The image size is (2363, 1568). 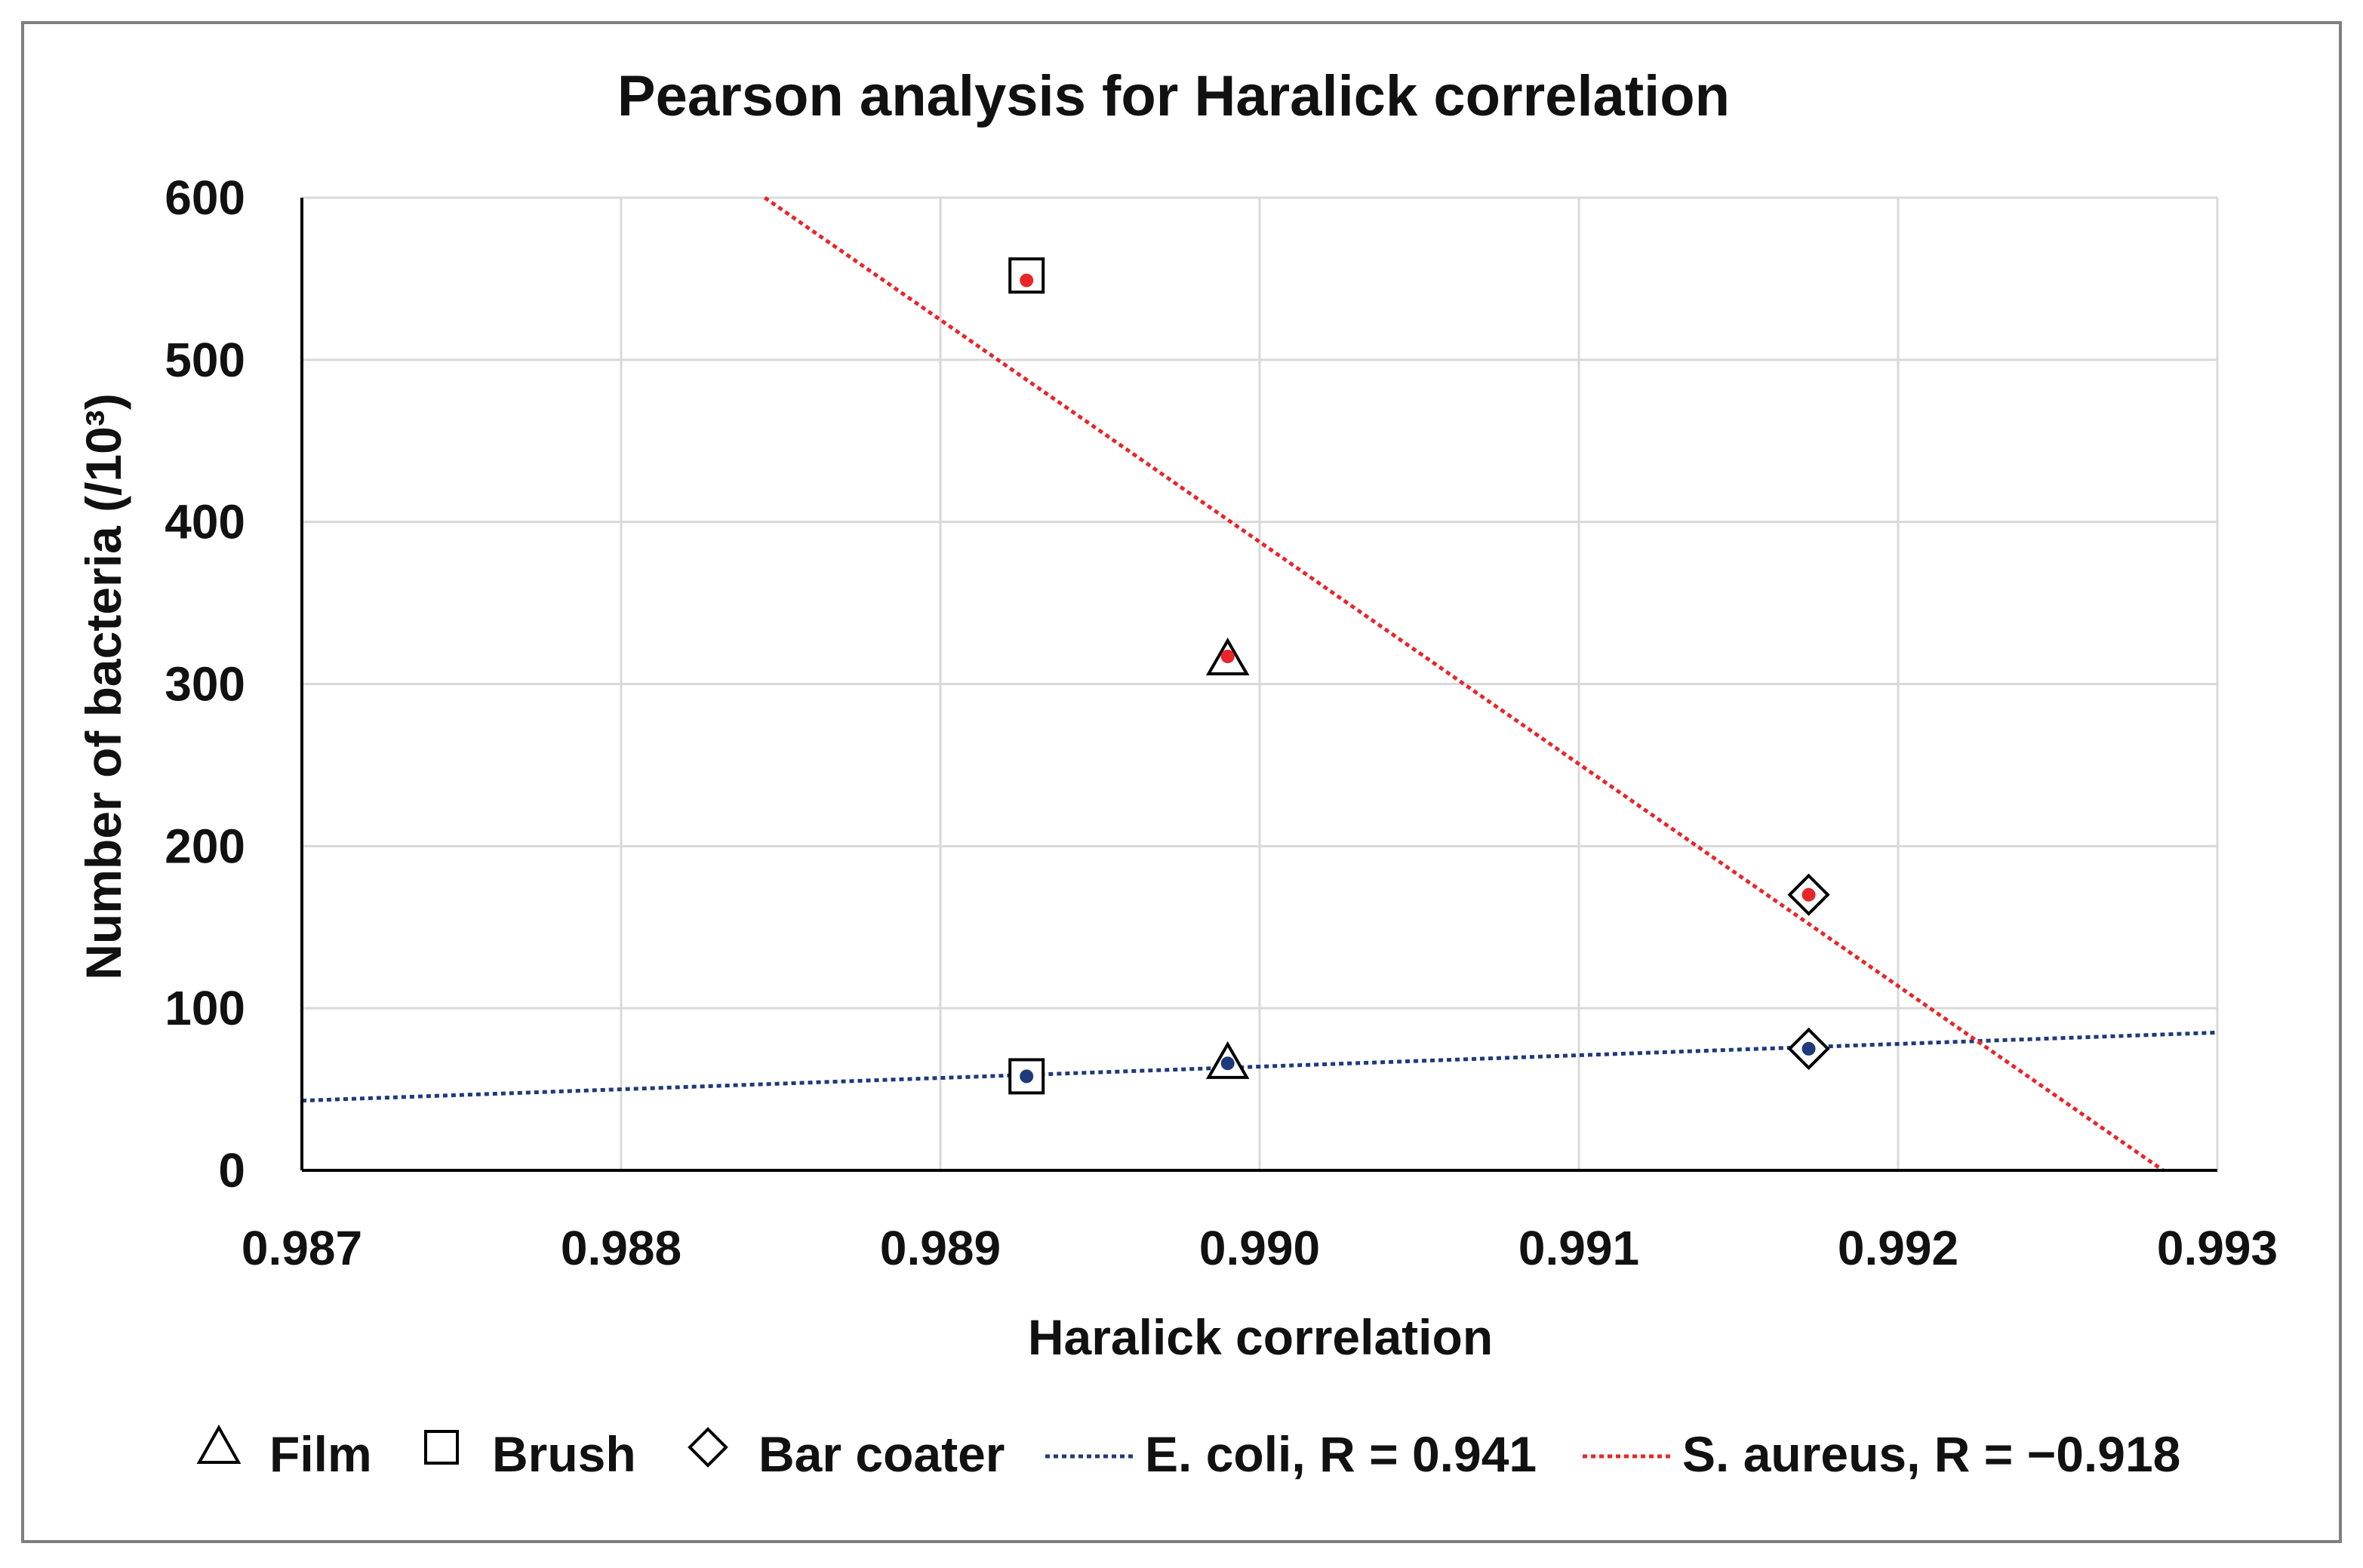 I want to click on legend-label-barcoater: Bar coater, so click(x=881, y=1454).